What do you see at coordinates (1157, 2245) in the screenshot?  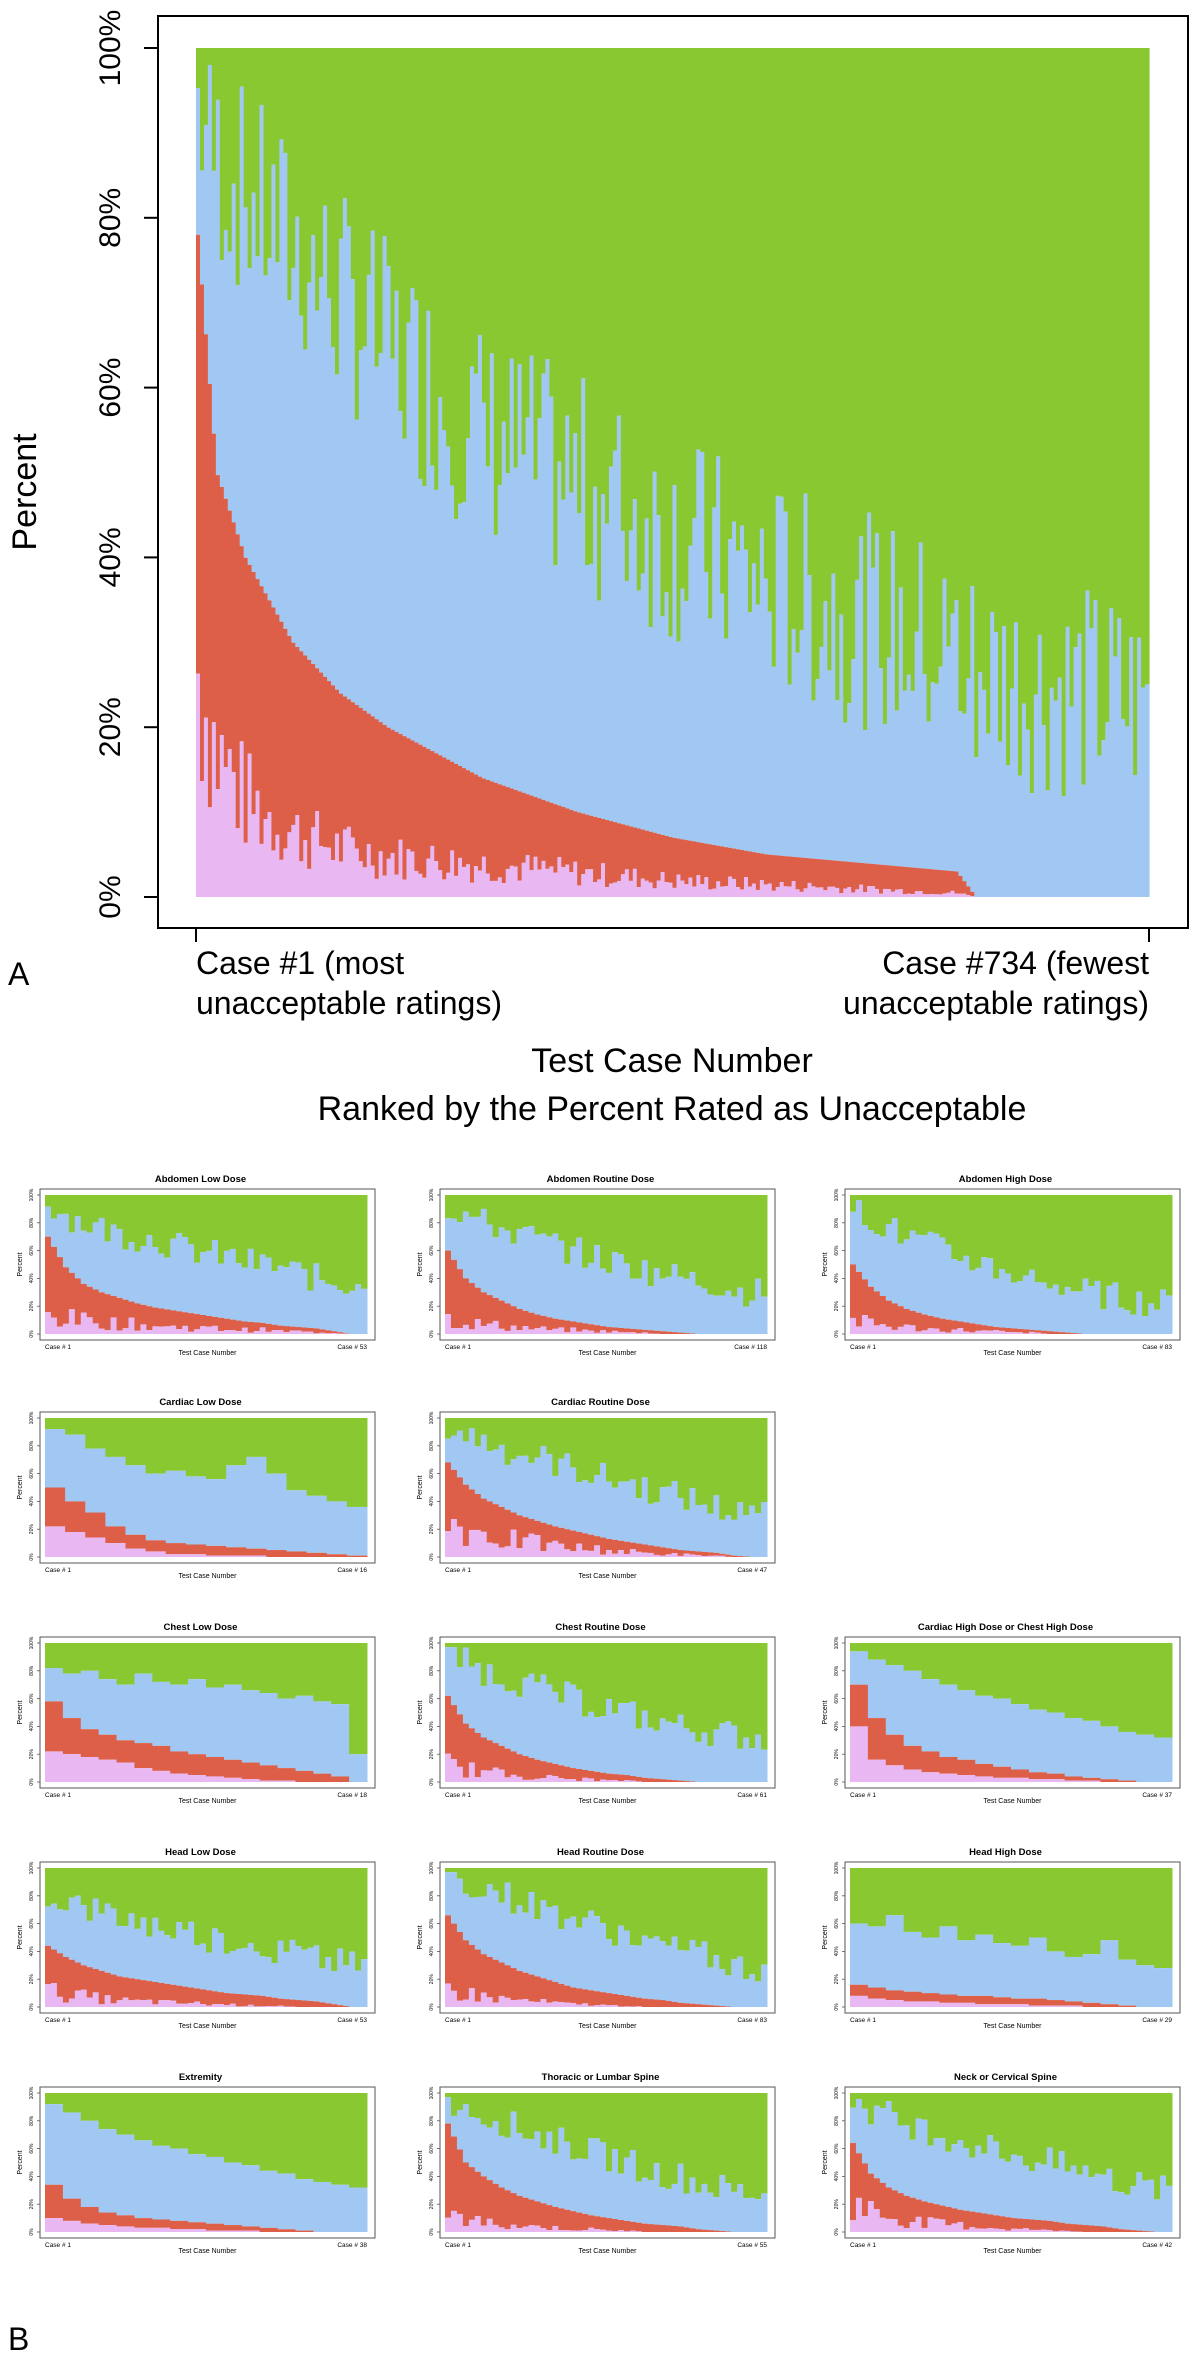 I see `small-x-end-label: Case # 42` at bounding box center [1157, 2245].